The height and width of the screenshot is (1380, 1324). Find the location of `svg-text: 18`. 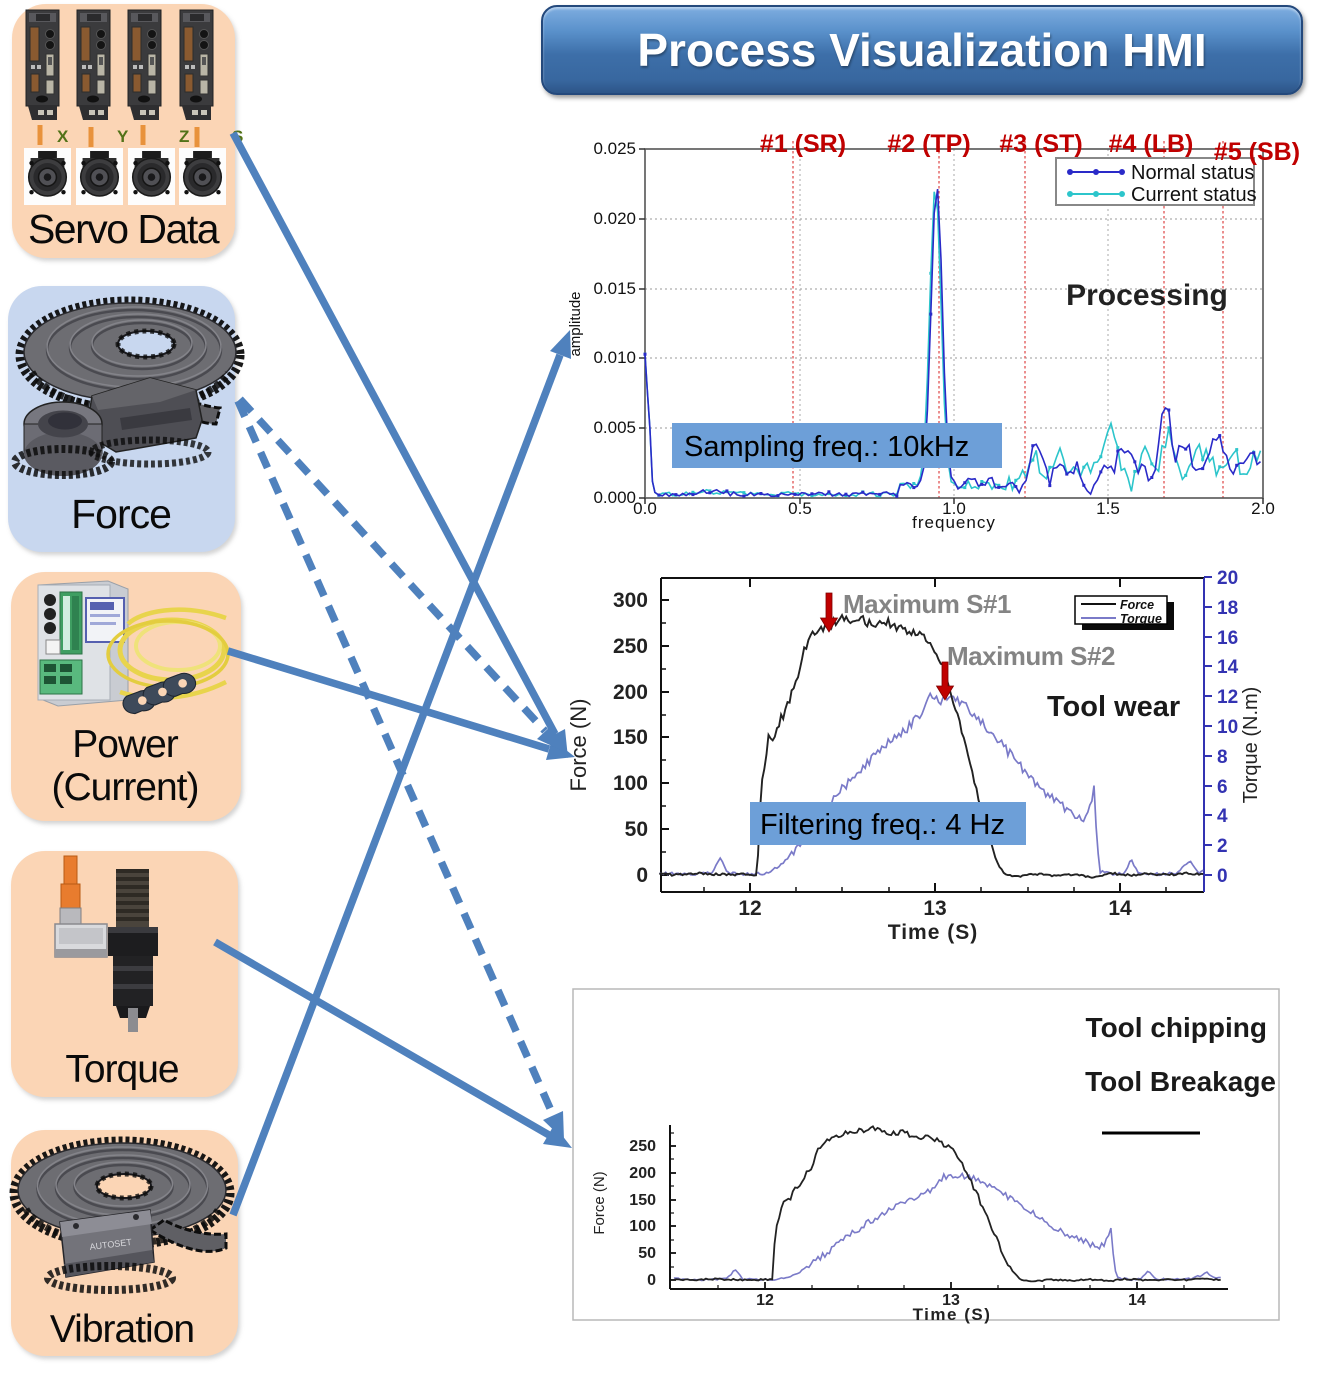

svg-text: 18 is located at coordinates (1227, 608).